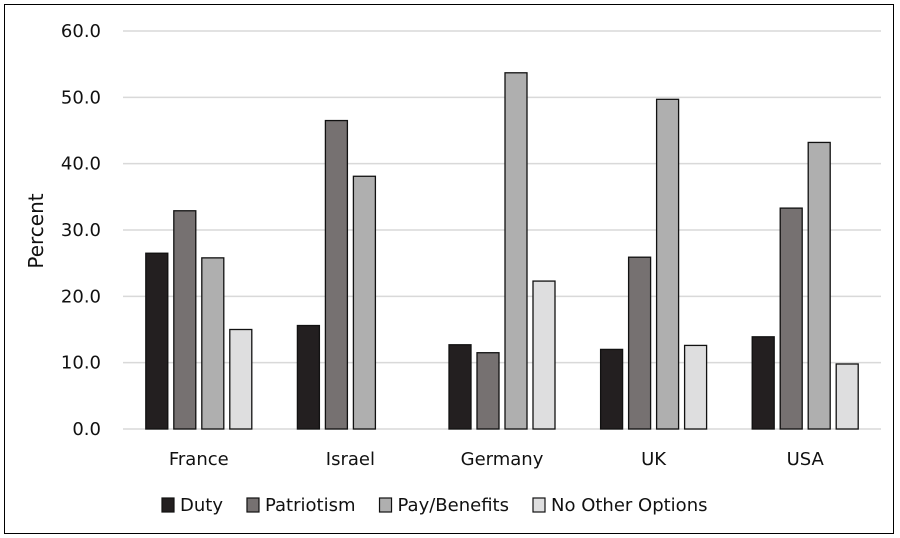  I want to click on bar-duty-israel, so click(308, 377).